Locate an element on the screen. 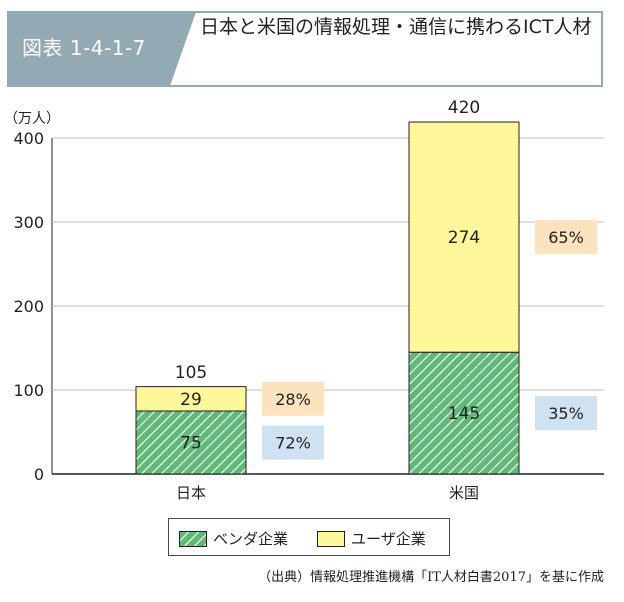 The height and width of the screenshot is (602, 624). figure-label-tab is located at coordinates (102, 49).